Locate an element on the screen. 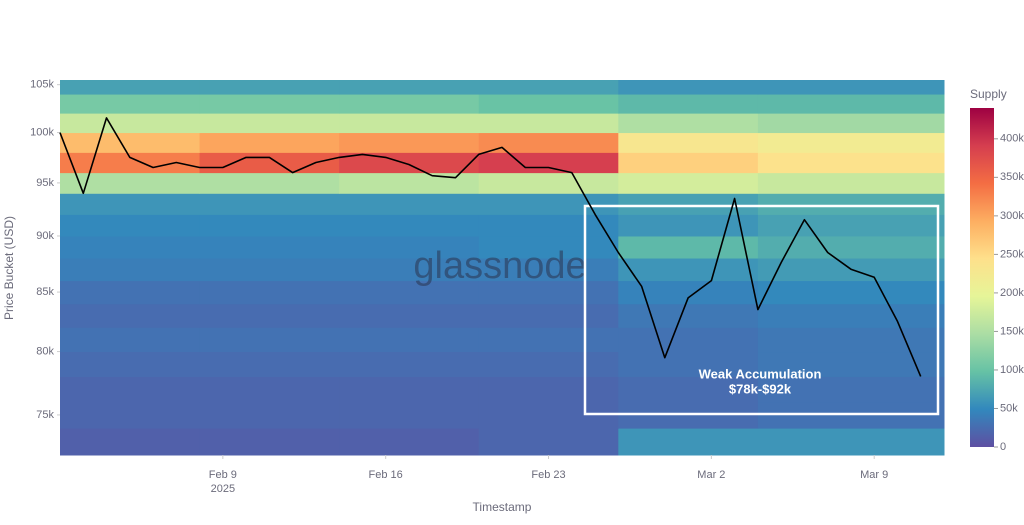  colorbar-tick-label: 400k is located at coordinates (1012, 139).